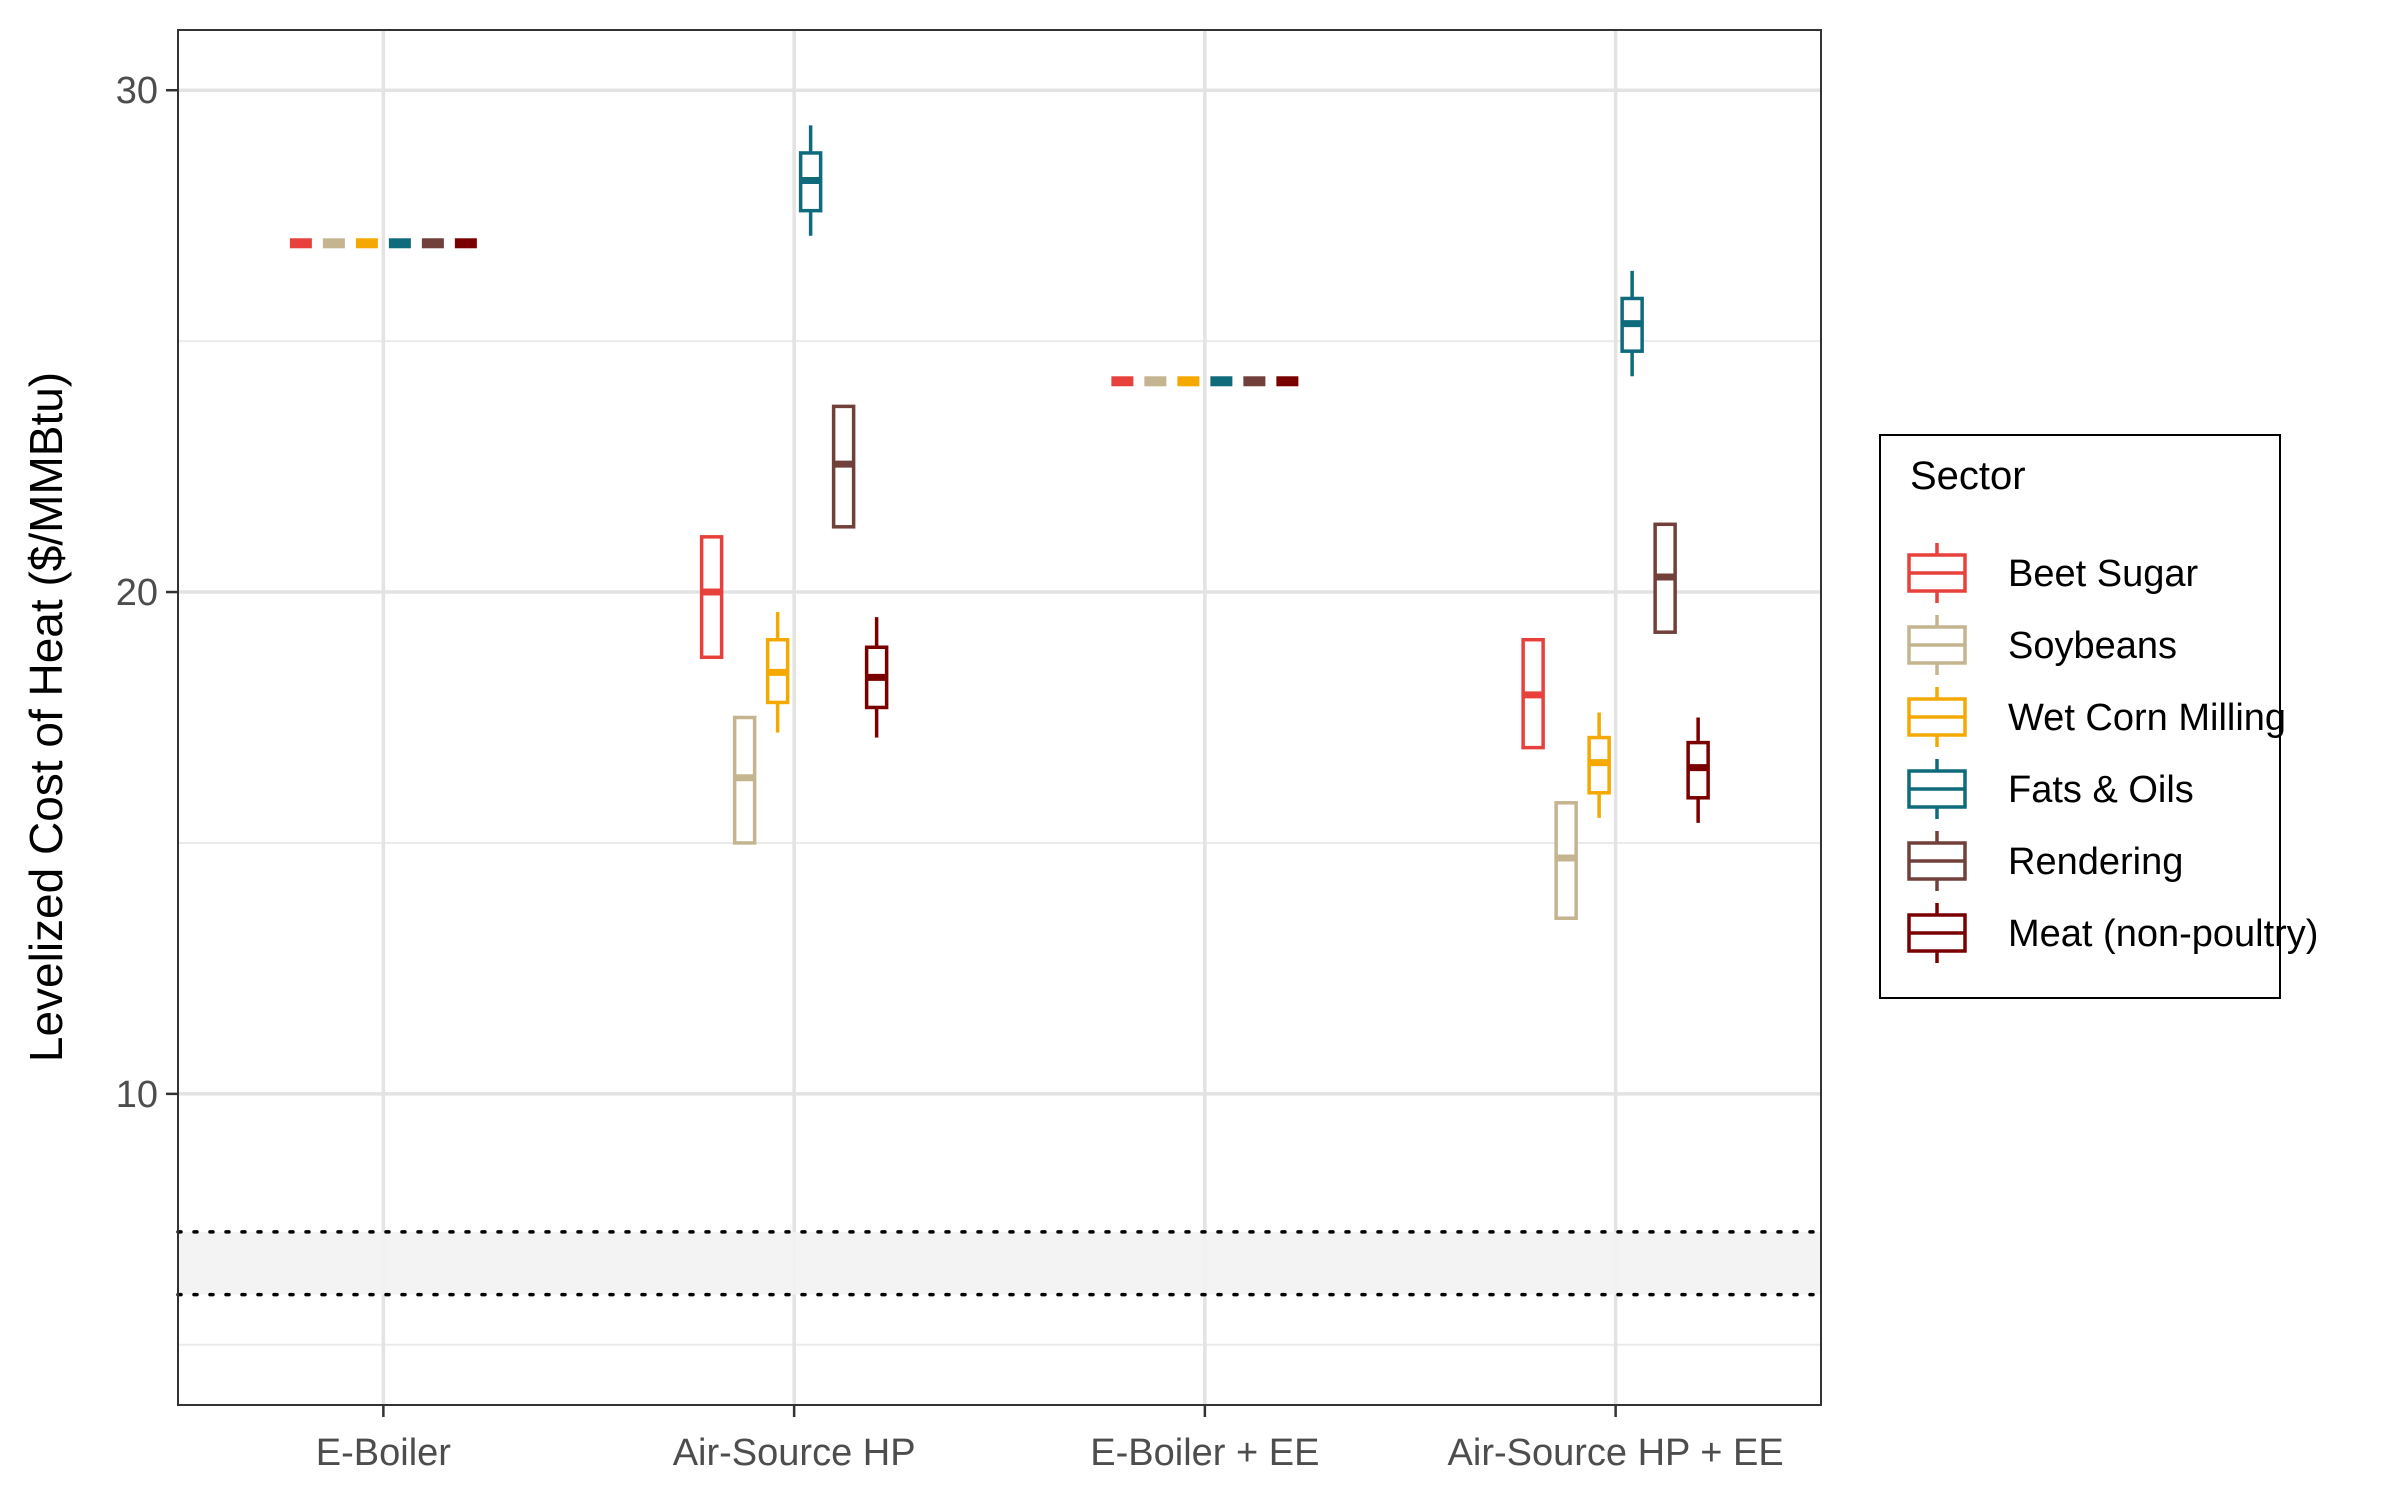  I want to click on legend-label: Meat (non-poultry), so click(2163, 934).